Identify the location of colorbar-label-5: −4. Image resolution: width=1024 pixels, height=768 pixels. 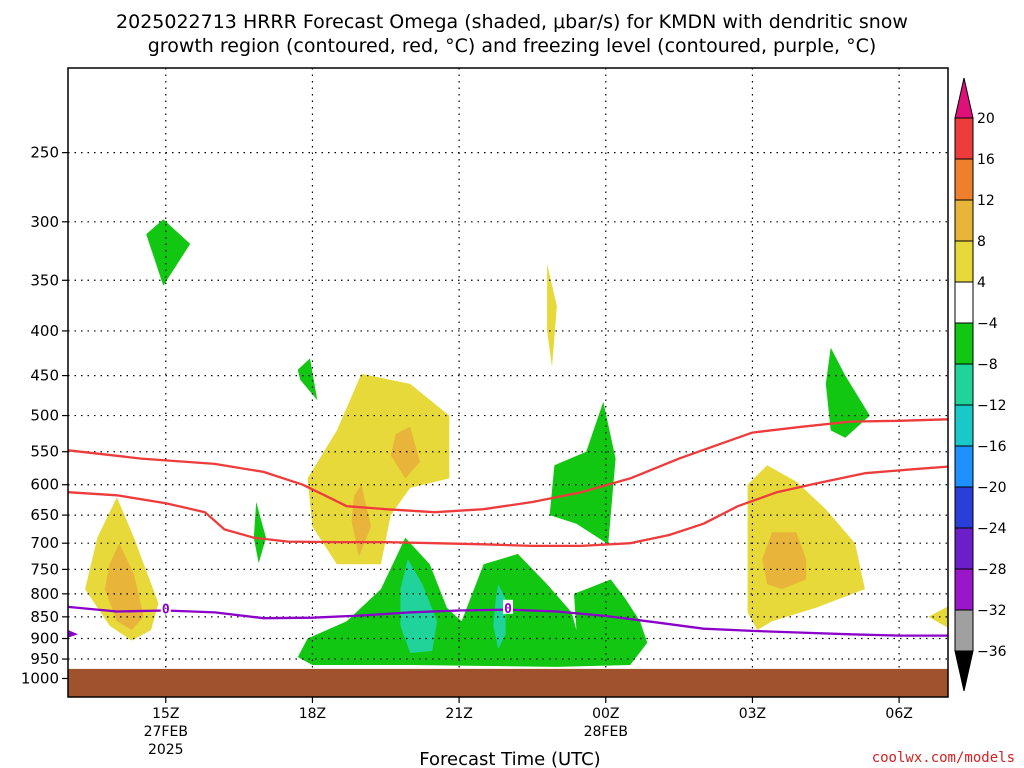
(987, 324).